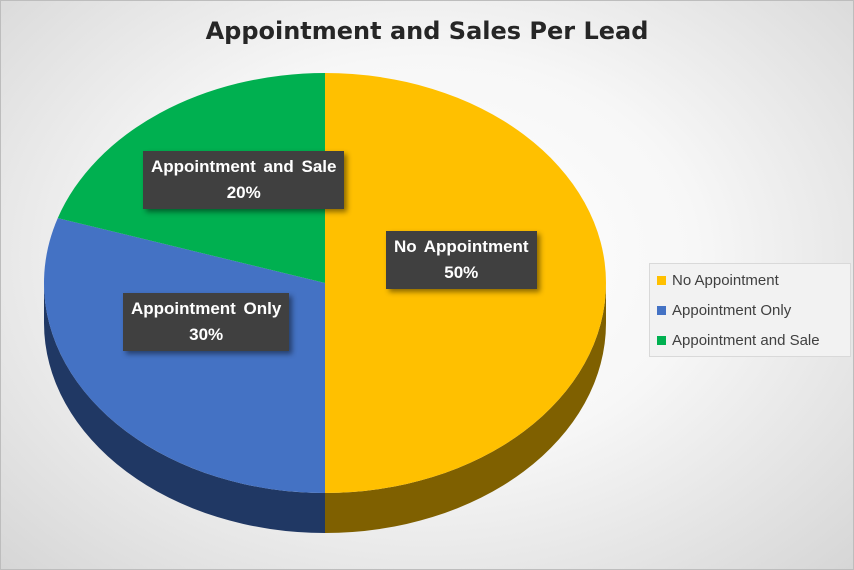 Image resolution: width=854 pixels, height=570 pixels. I want to click on data-label-name: Appointment Only, so click(206, 308).